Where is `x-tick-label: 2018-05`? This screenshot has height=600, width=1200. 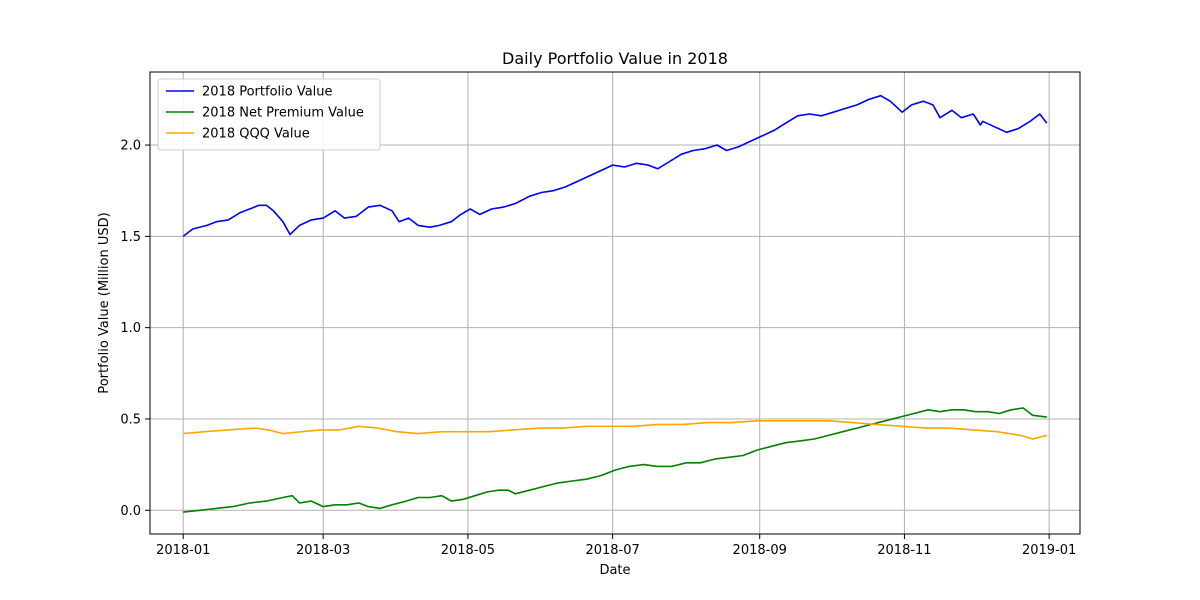 x-tick-label: 2018-05 is located at coordinates (468, 550).